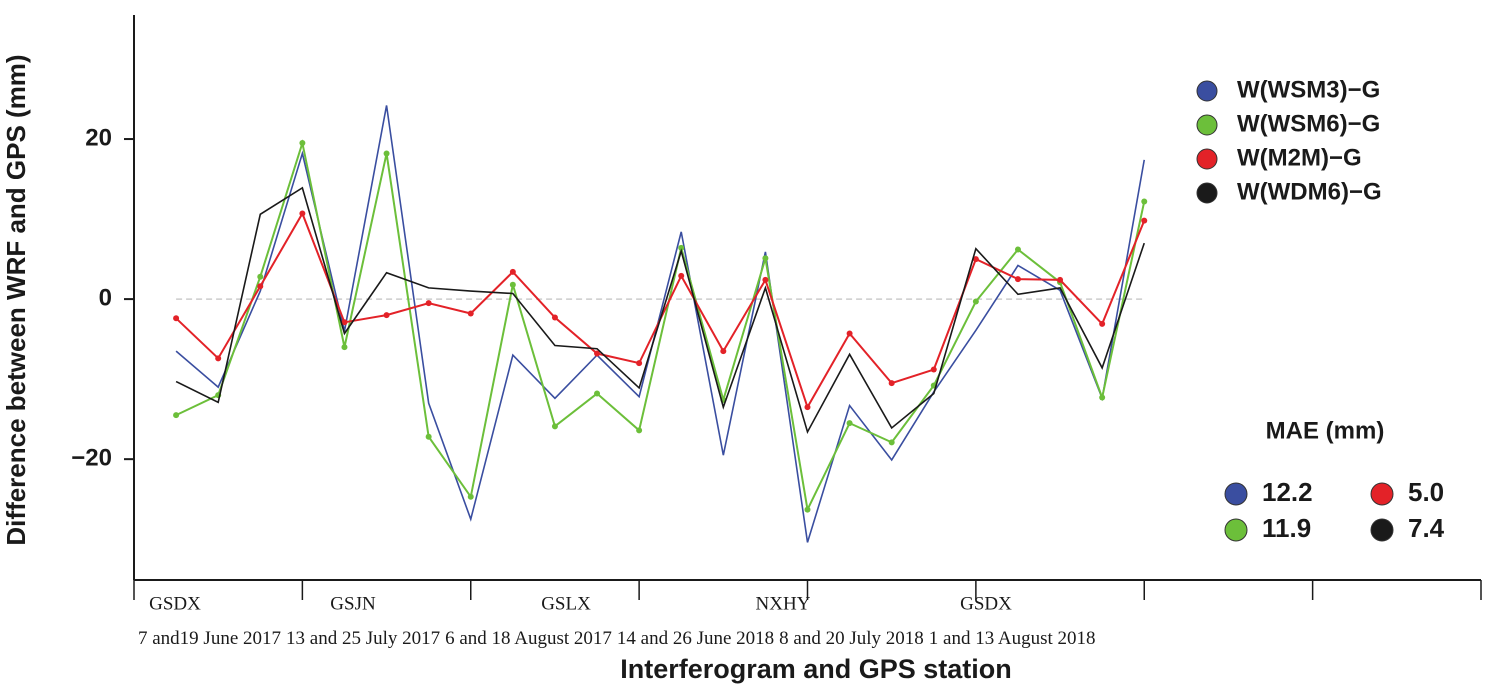 Image resolution: width=1494 pixels, height=697 pixels. Describe the element at coordinates (1426, 492) in the screenshot. I see `mae-label: 5.0` at that location.